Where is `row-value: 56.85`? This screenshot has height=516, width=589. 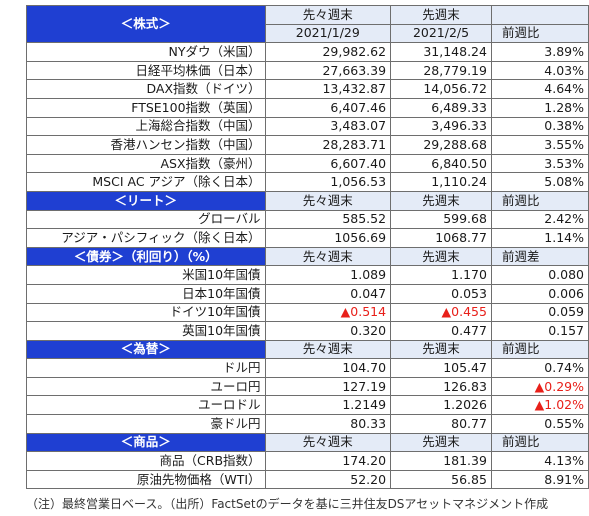 row-value: 56.85 is located at coordinates (441, 479).